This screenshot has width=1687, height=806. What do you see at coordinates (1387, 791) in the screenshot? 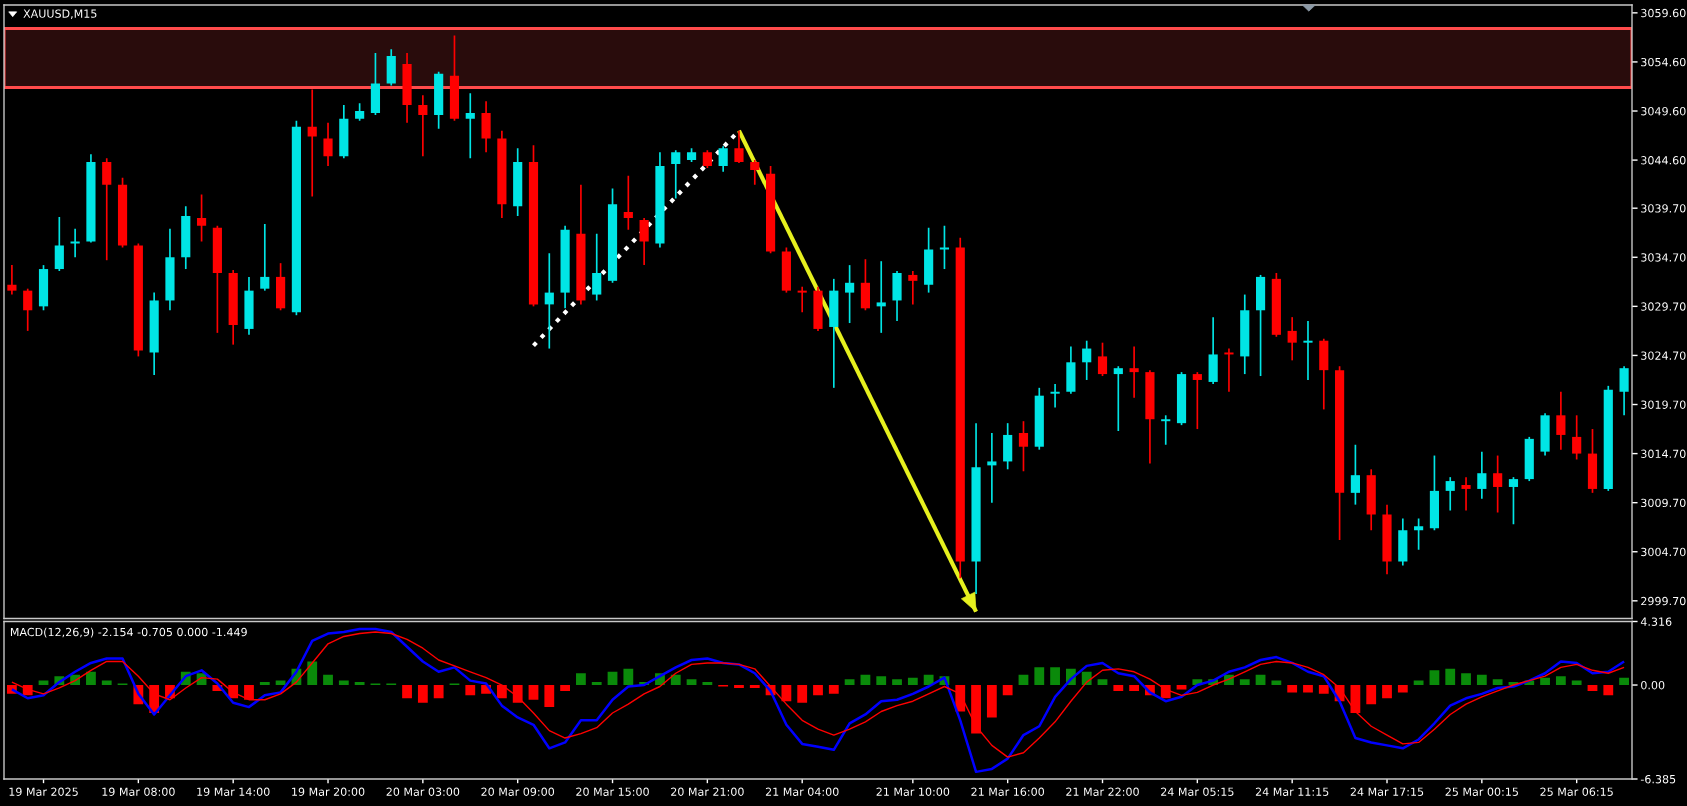
I see `x-tick-label: 24 Mar 17:15` at bounding box center [1387, 791].